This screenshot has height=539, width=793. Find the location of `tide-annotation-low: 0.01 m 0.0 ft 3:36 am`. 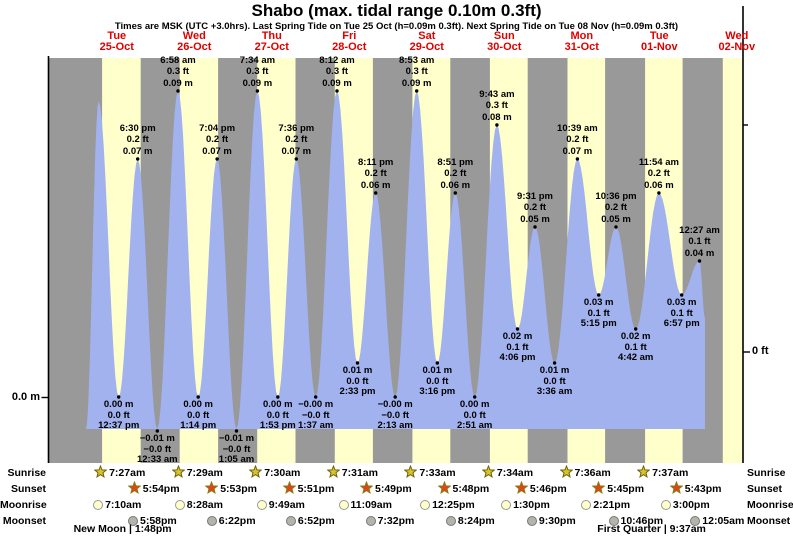

tide-annotation-low: 0.01 m 0.0 ft 3:36 am is located at coordinates (554, 381).